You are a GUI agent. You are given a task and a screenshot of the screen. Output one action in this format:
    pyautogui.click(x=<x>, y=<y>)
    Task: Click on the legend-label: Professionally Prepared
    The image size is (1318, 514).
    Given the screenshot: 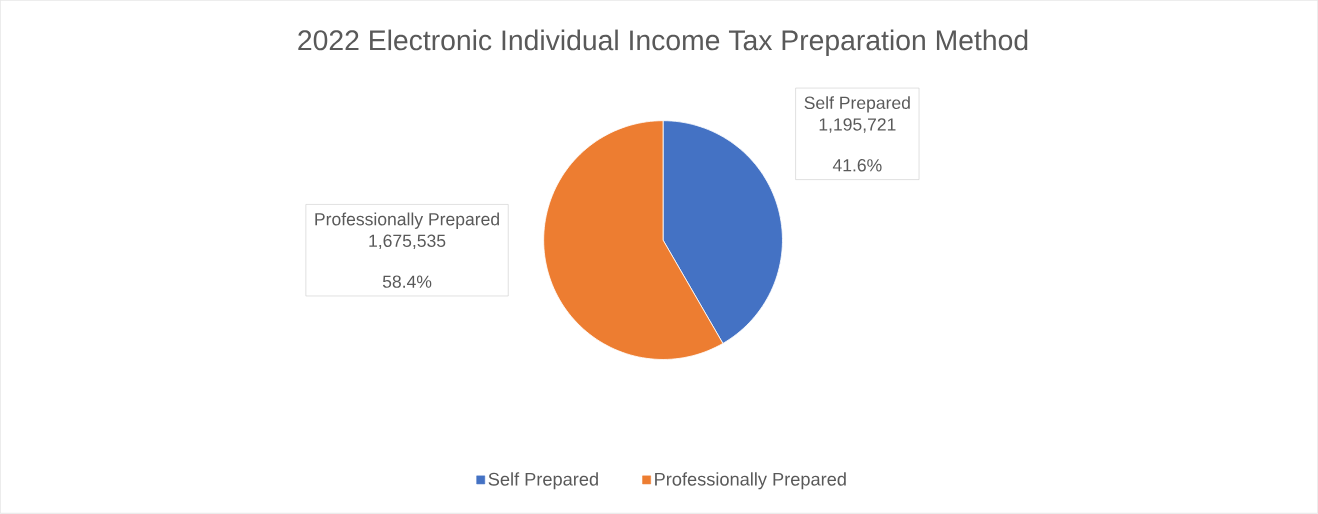 What is the action you would take?
    pyautogui.click(x=750, y=481)
    